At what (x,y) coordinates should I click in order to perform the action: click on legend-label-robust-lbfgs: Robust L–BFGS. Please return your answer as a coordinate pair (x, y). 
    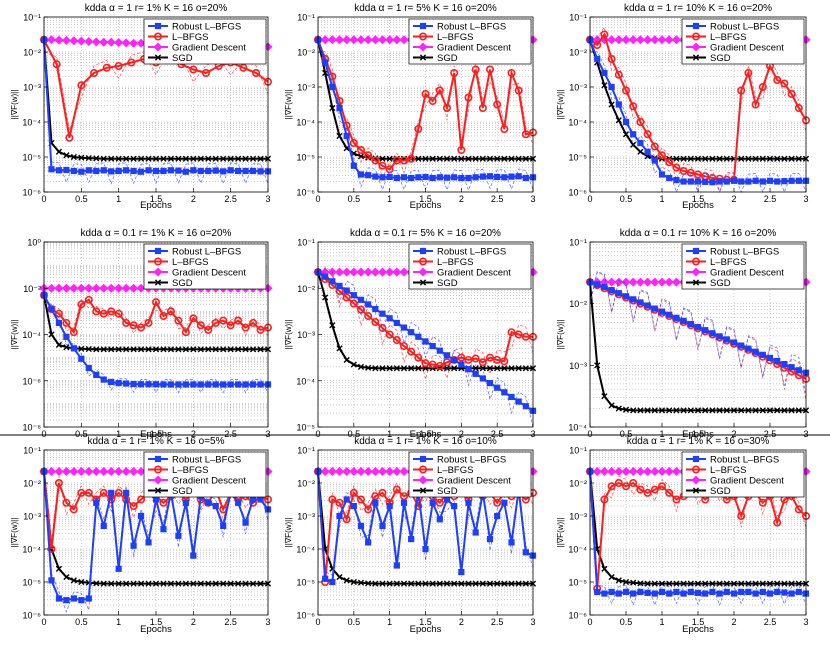
    Looking at the image, I should click on (471, 252).